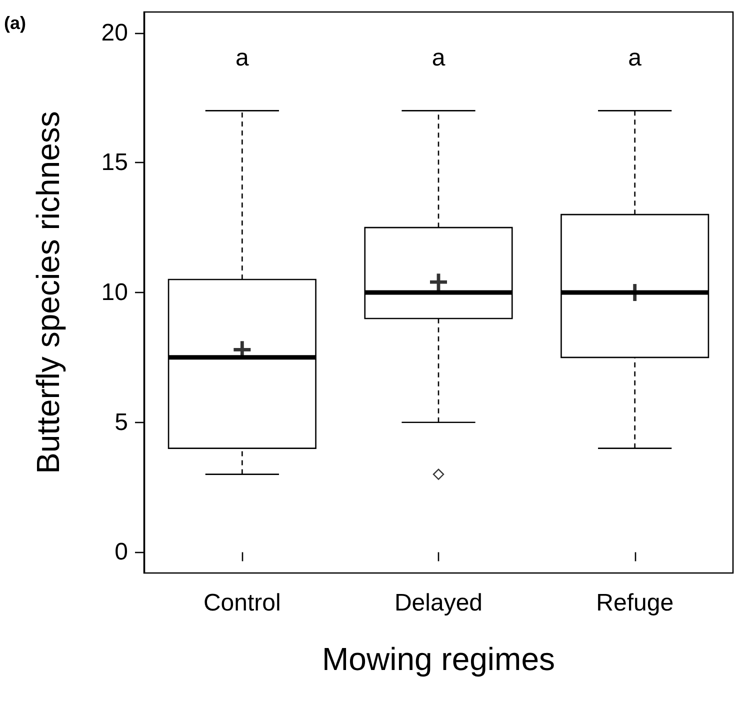 The width and height of the screenshot is (735, 705). Describe the element at coordinates (114, 292) in the screenshot. I see `y-tick-label: 10` at that location.